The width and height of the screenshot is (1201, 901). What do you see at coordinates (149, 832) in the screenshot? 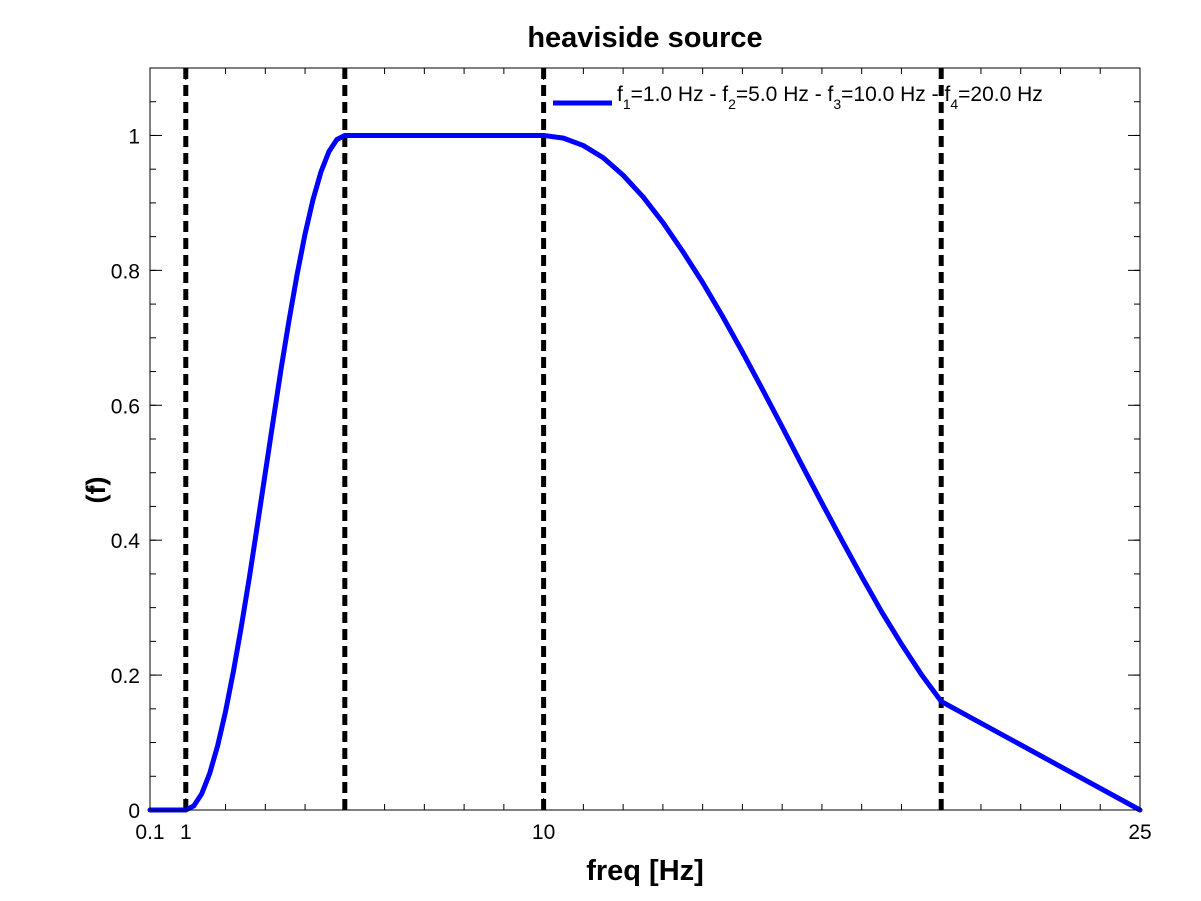
I see `x-tick-label: 0.1` at bounding box center [149, 832].